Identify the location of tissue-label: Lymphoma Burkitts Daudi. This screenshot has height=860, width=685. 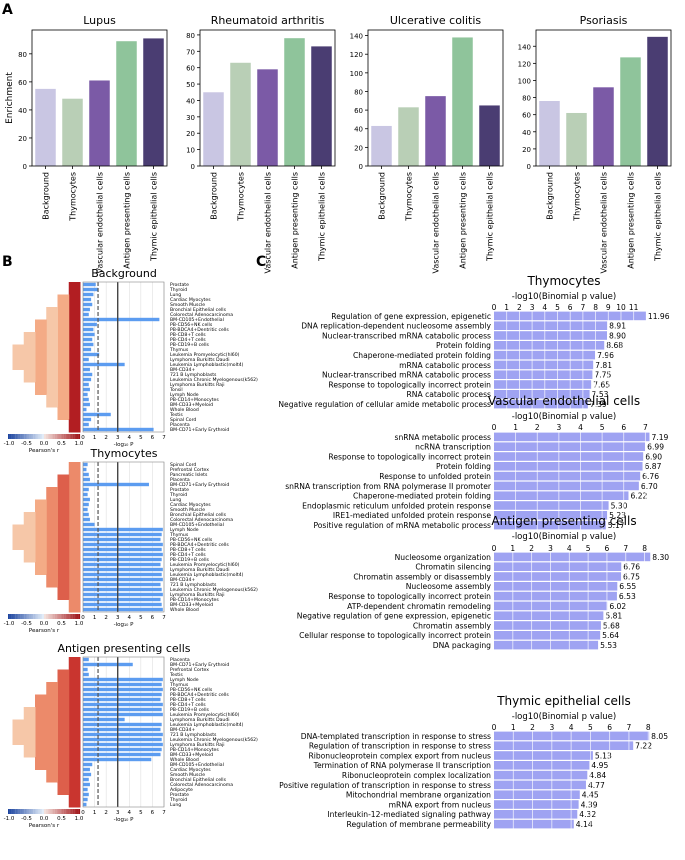
(200, 360).